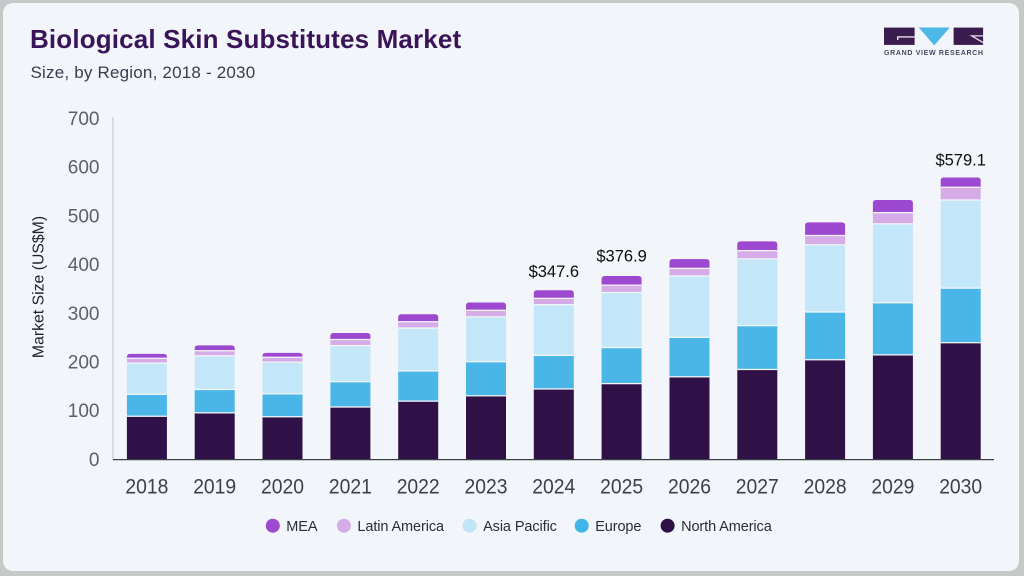  I want to click on svg-text: 2021, so click(350, 487).